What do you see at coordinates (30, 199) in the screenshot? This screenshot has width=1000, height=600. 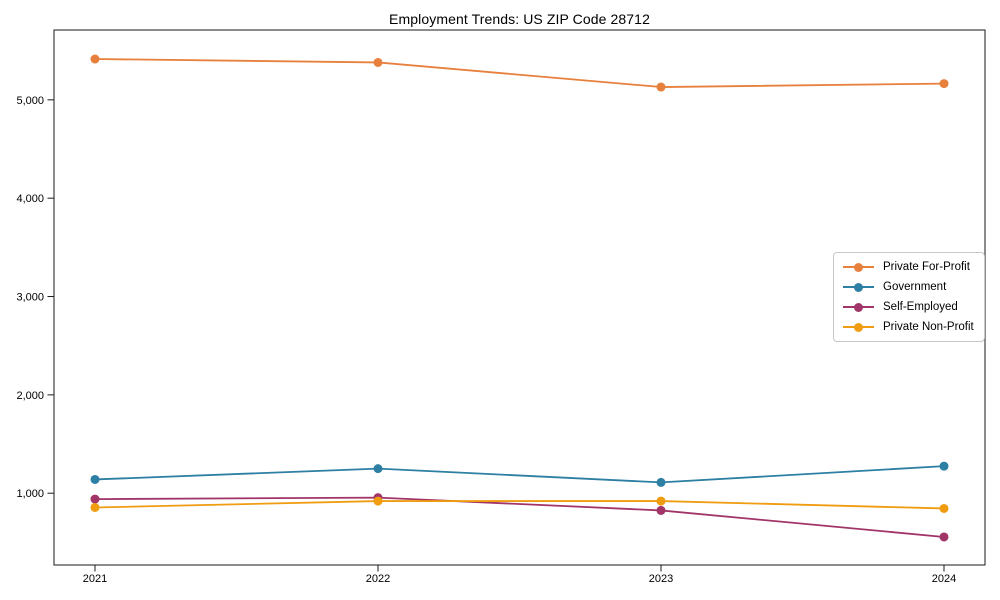 I see `y-tick-label: 4,000` at bounding box center [30, 199].